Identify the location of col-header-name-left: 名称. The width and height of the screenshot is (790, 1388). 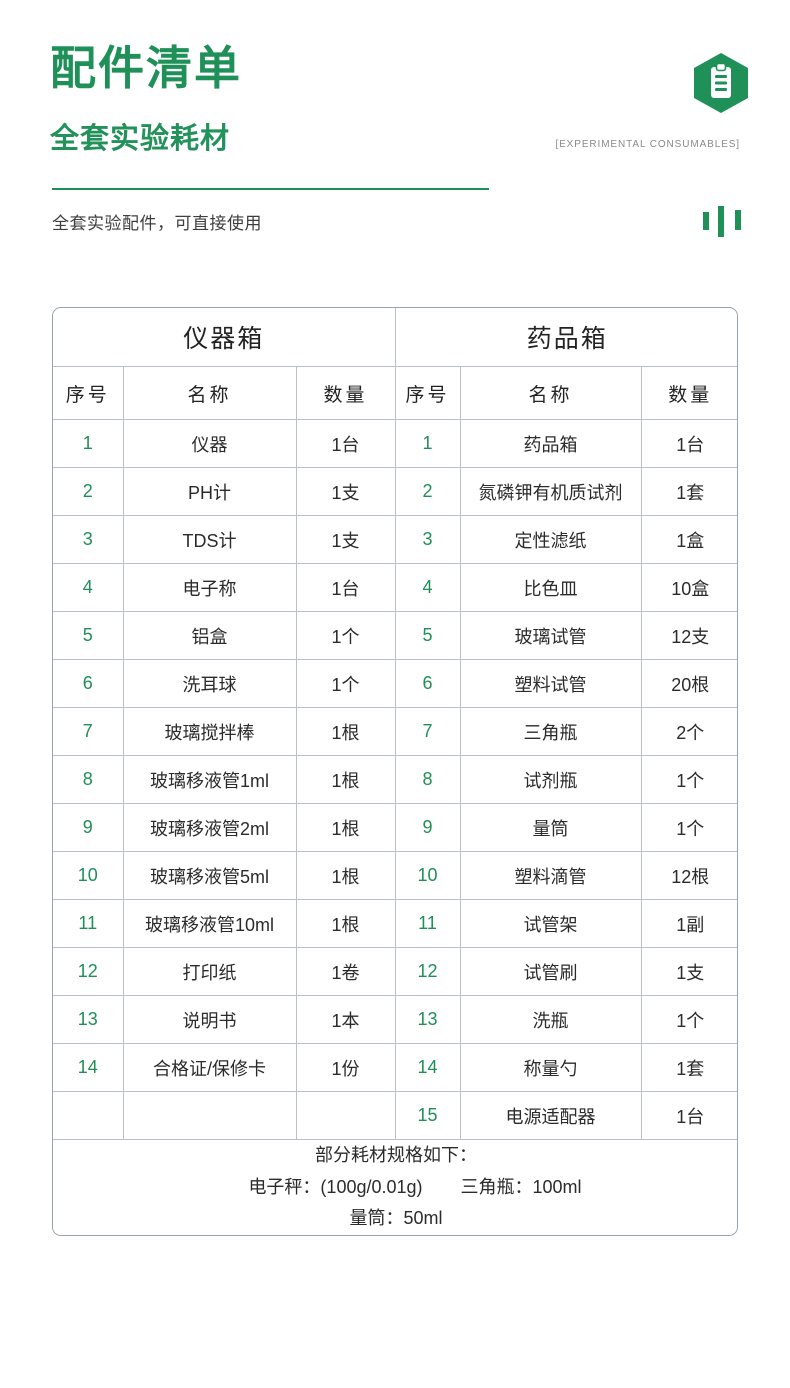
(209, 393).